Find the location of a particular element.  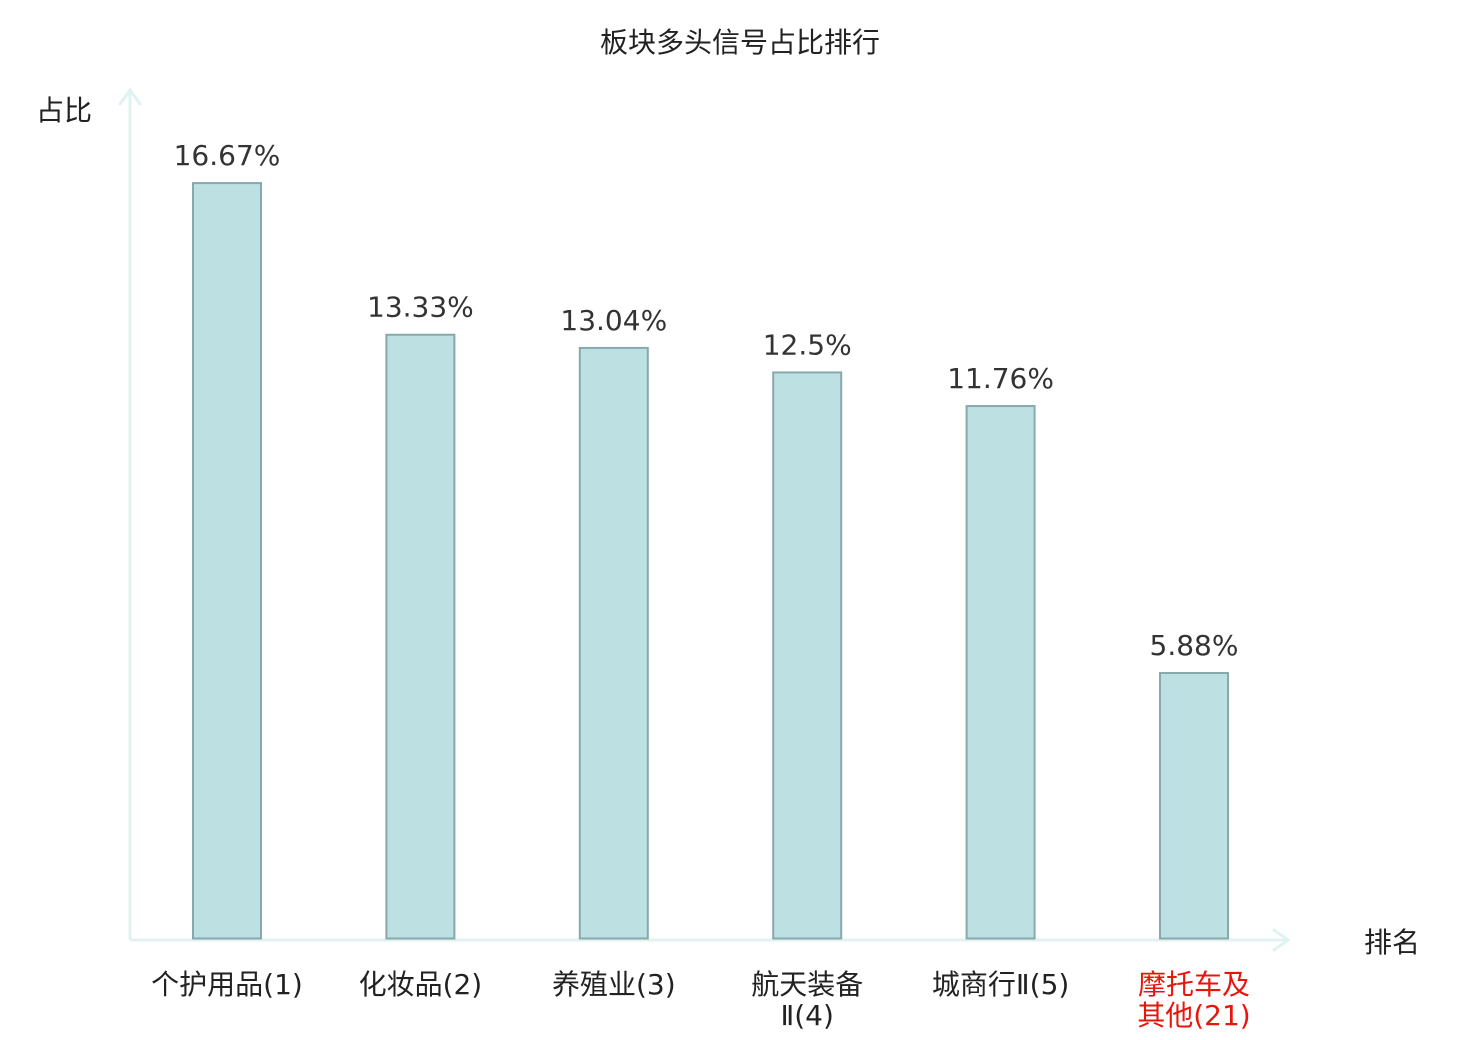

category-label: 化妆品(2) is located at coordinates (421, 984).